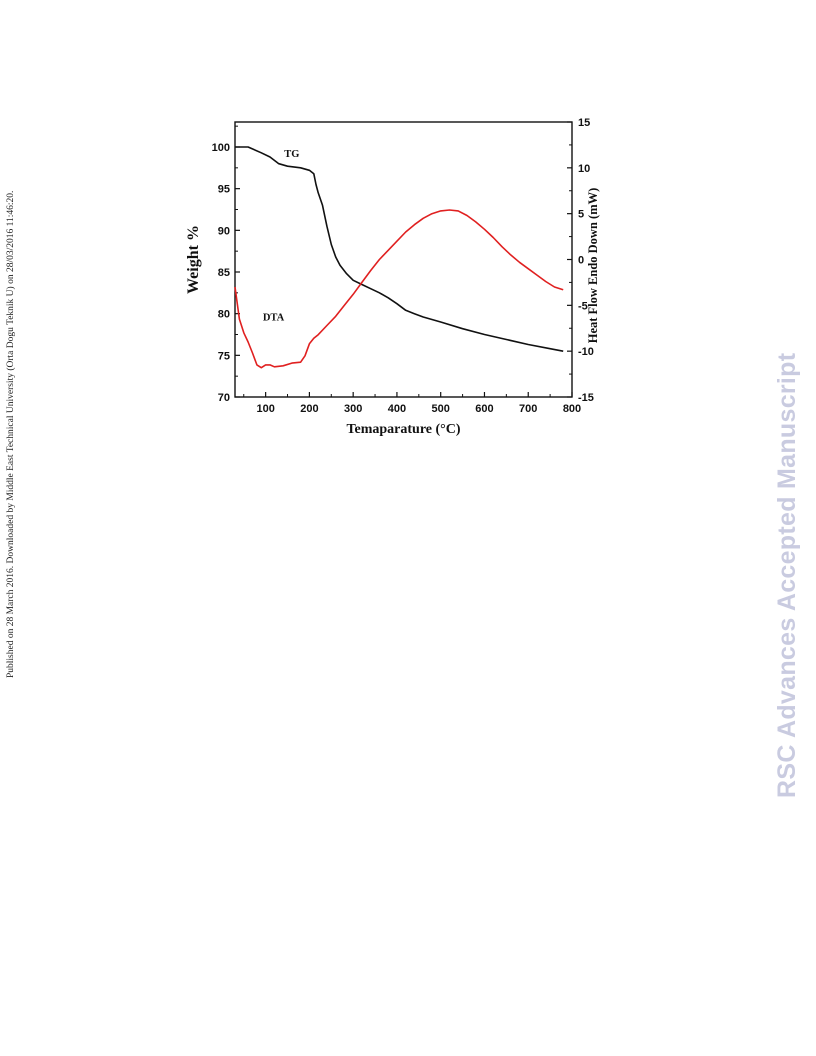 This screenshot has height=1056, width=816. I want to click on dta-curve, so click(399, 289).